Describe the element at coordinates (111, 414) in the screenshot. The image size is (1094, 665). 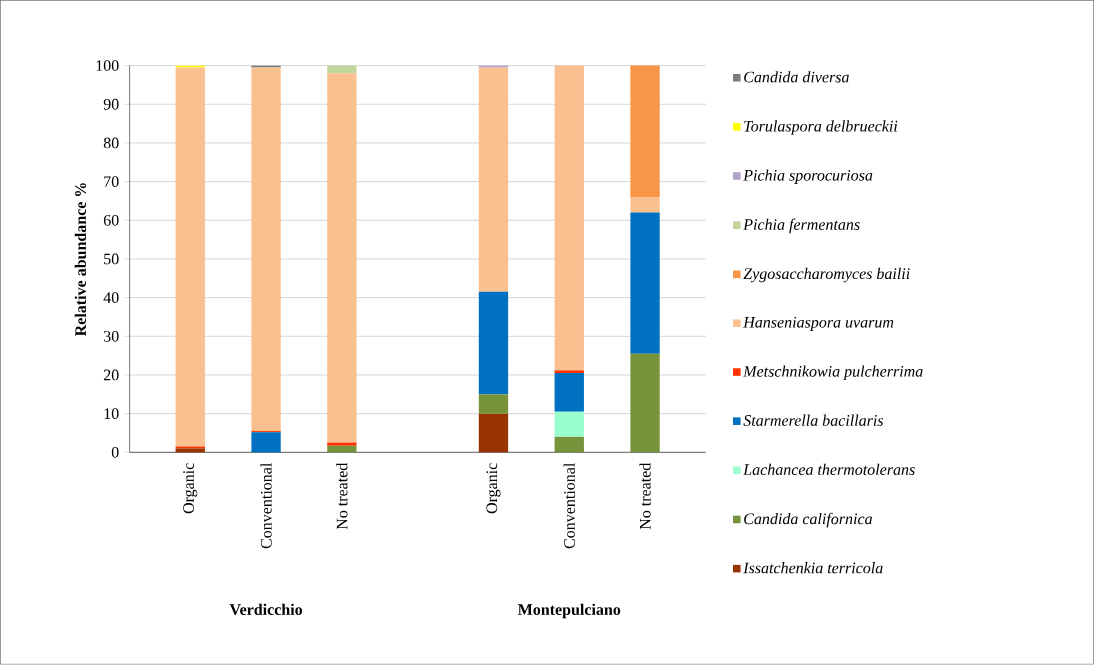
I see `y-tick-label: 10` at that location.